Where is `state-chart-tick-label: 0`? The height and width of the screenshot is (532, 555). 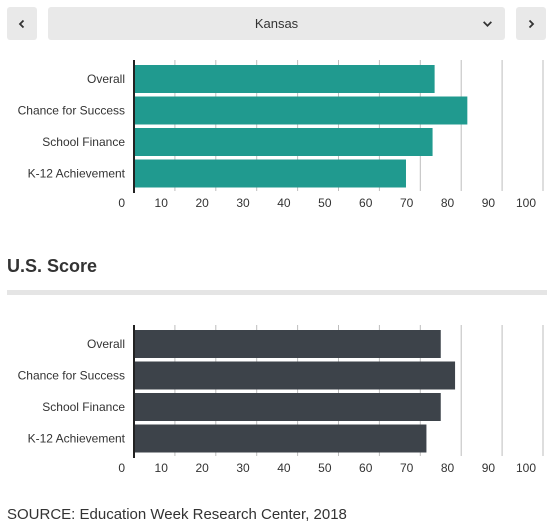
state-chart-tick-label: 0 is located at coordinates (121, 203).